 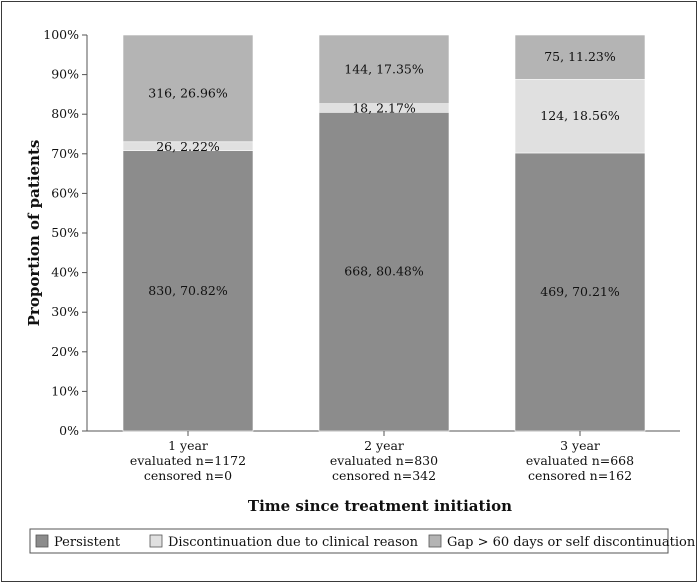 What do you see at coordinates (65, 113) in the screenshot?
I see `y-tick-label: 80%` at bounding box center [65, 113].